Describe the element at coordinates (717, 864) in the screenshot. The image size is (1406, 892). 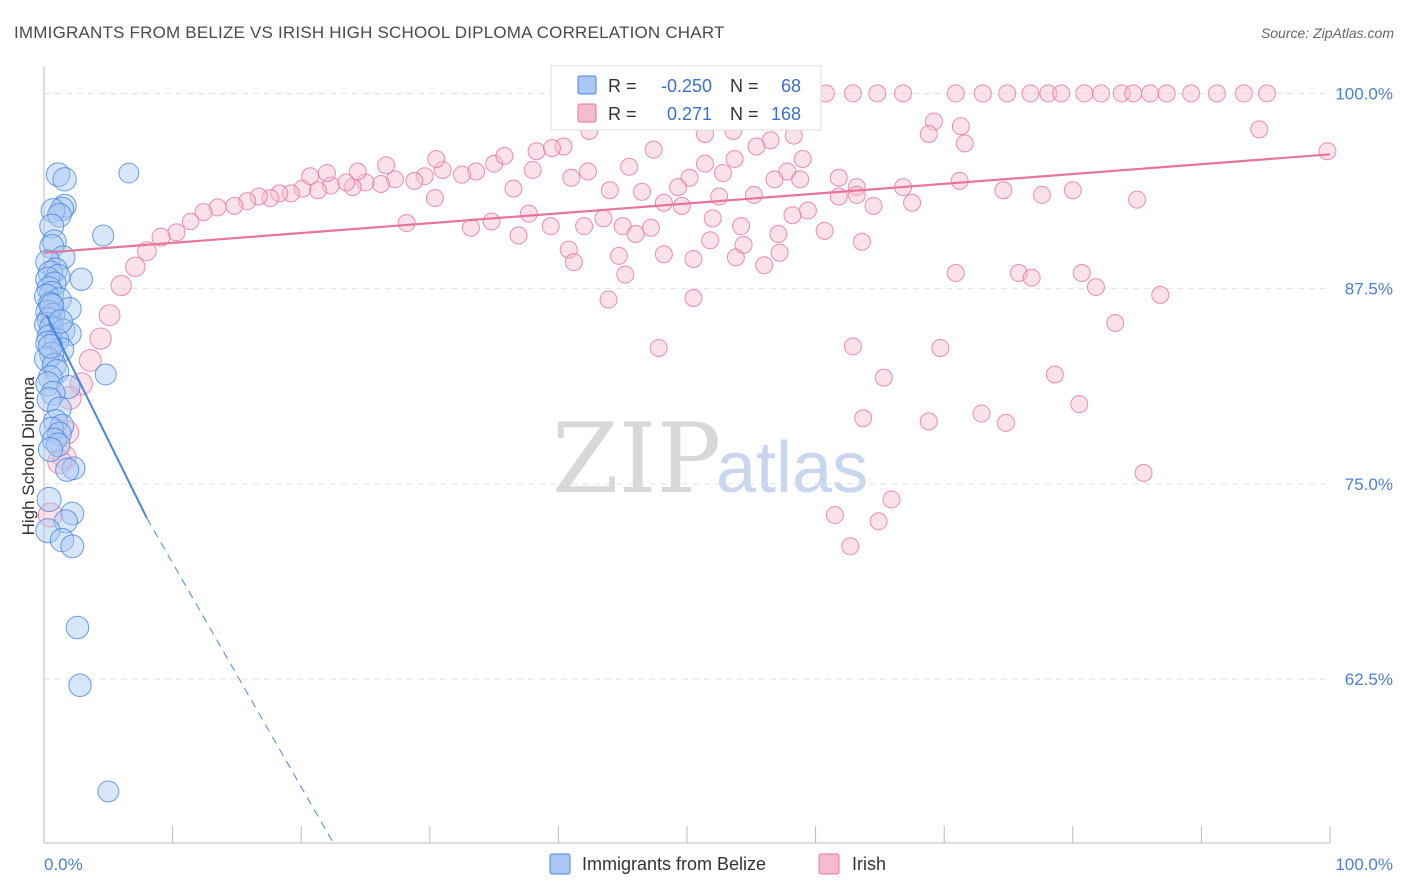
I see `legend-bottom: Immigrants from Belize Irish` at that location.